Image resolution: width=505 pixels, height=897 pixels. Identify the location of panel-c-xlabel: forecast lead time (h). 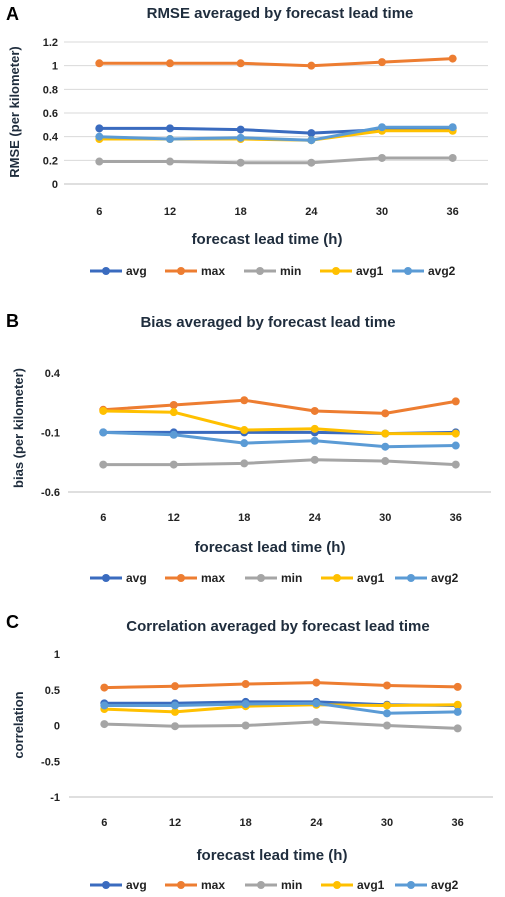
(272, 855).